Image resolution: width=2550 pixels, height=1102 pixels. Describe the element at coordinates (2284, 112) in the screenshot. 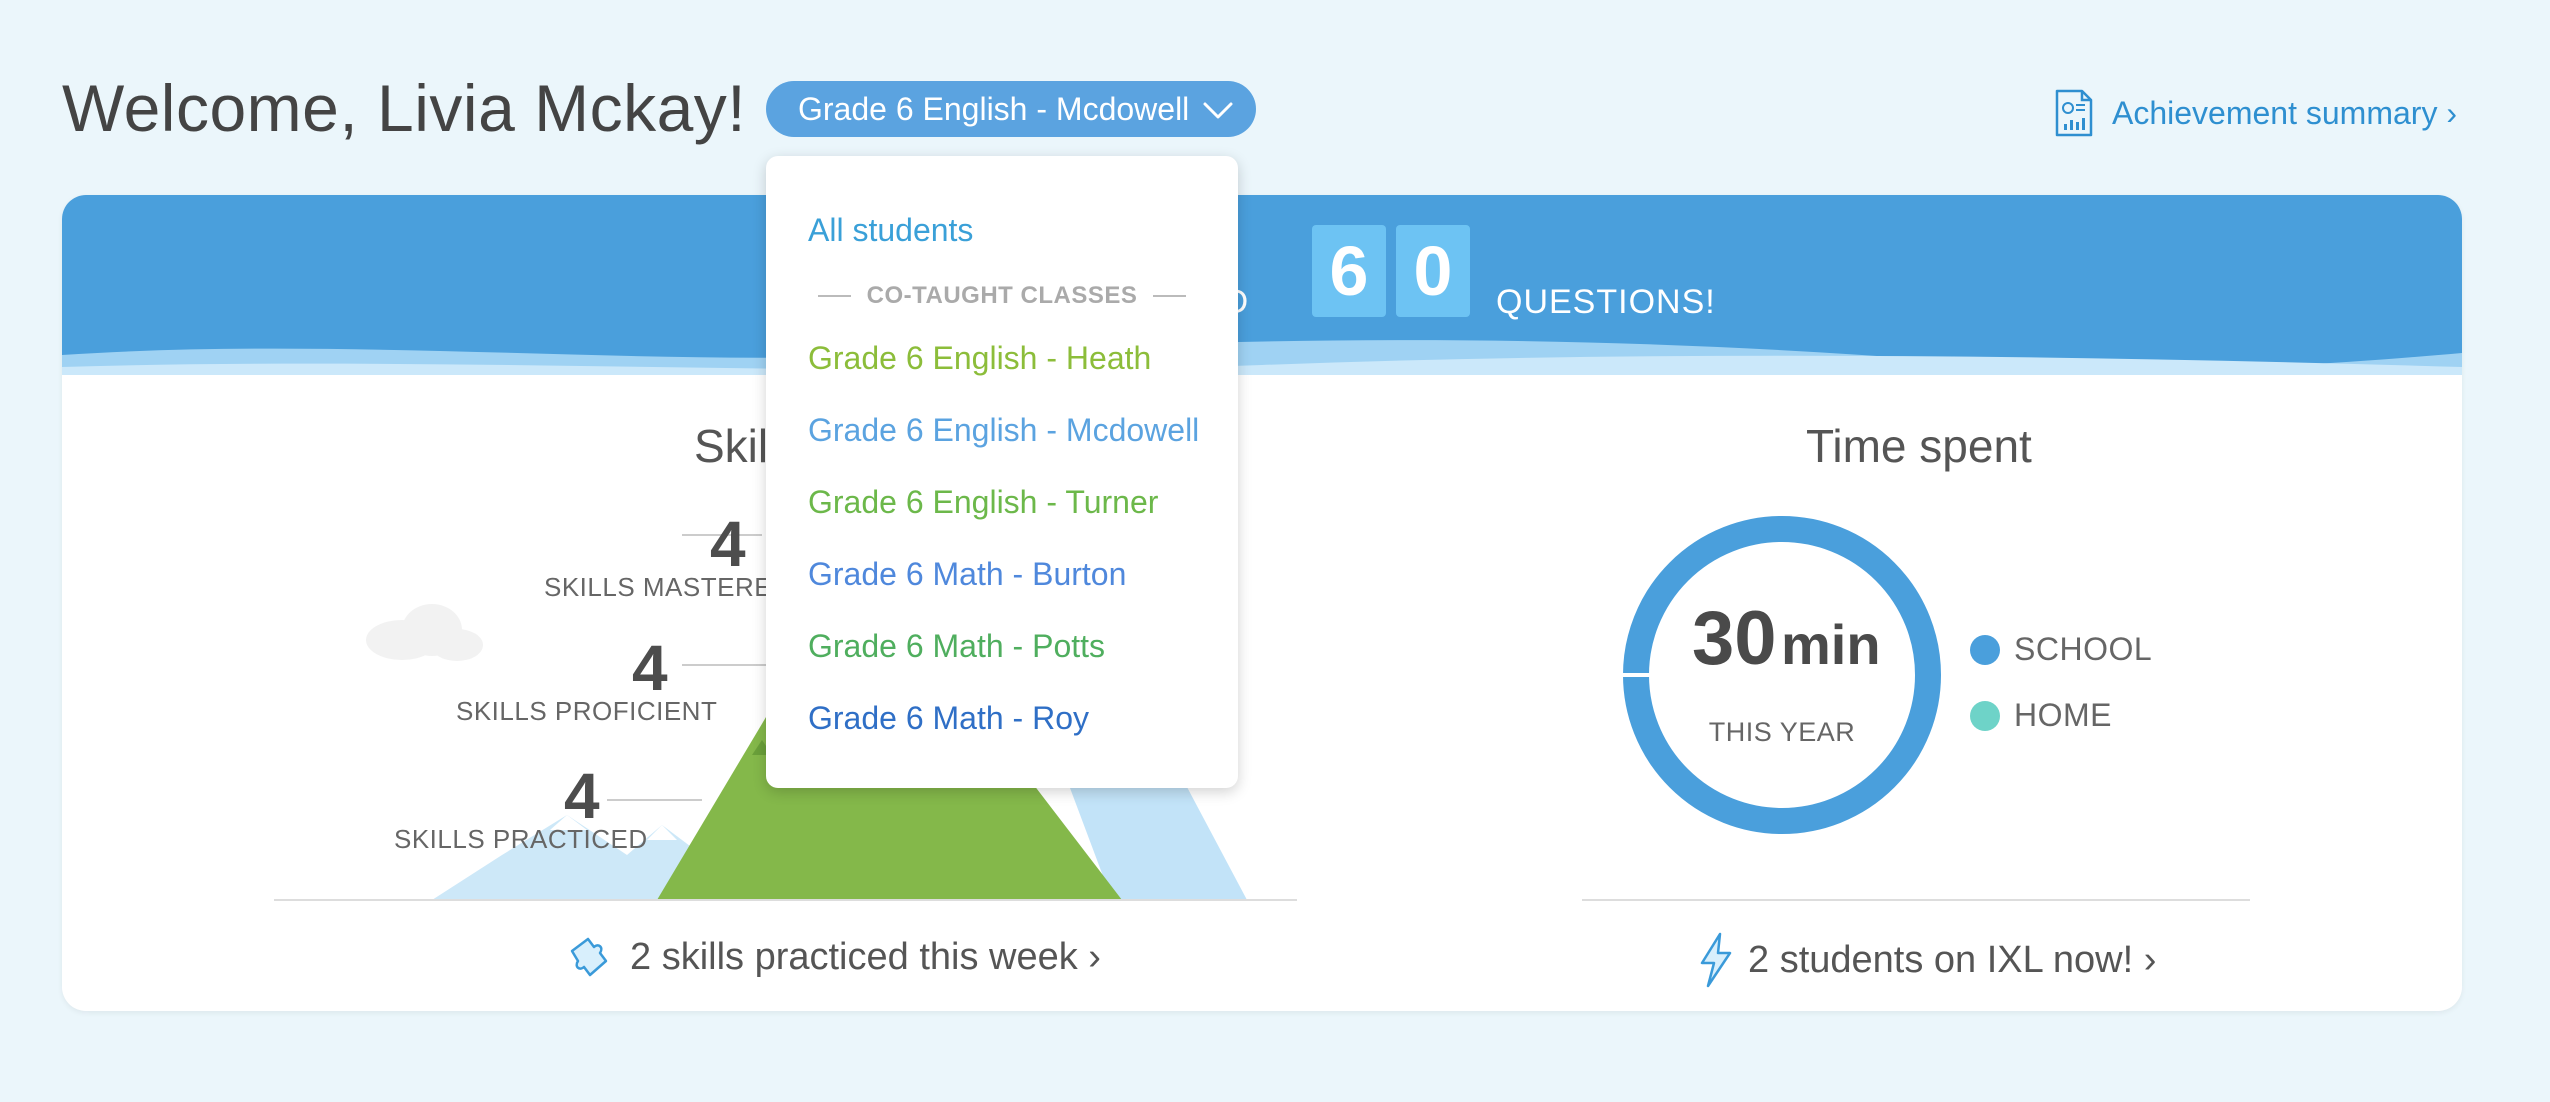

I see `achievement-summary-label: Achievement summary ›` at that location.